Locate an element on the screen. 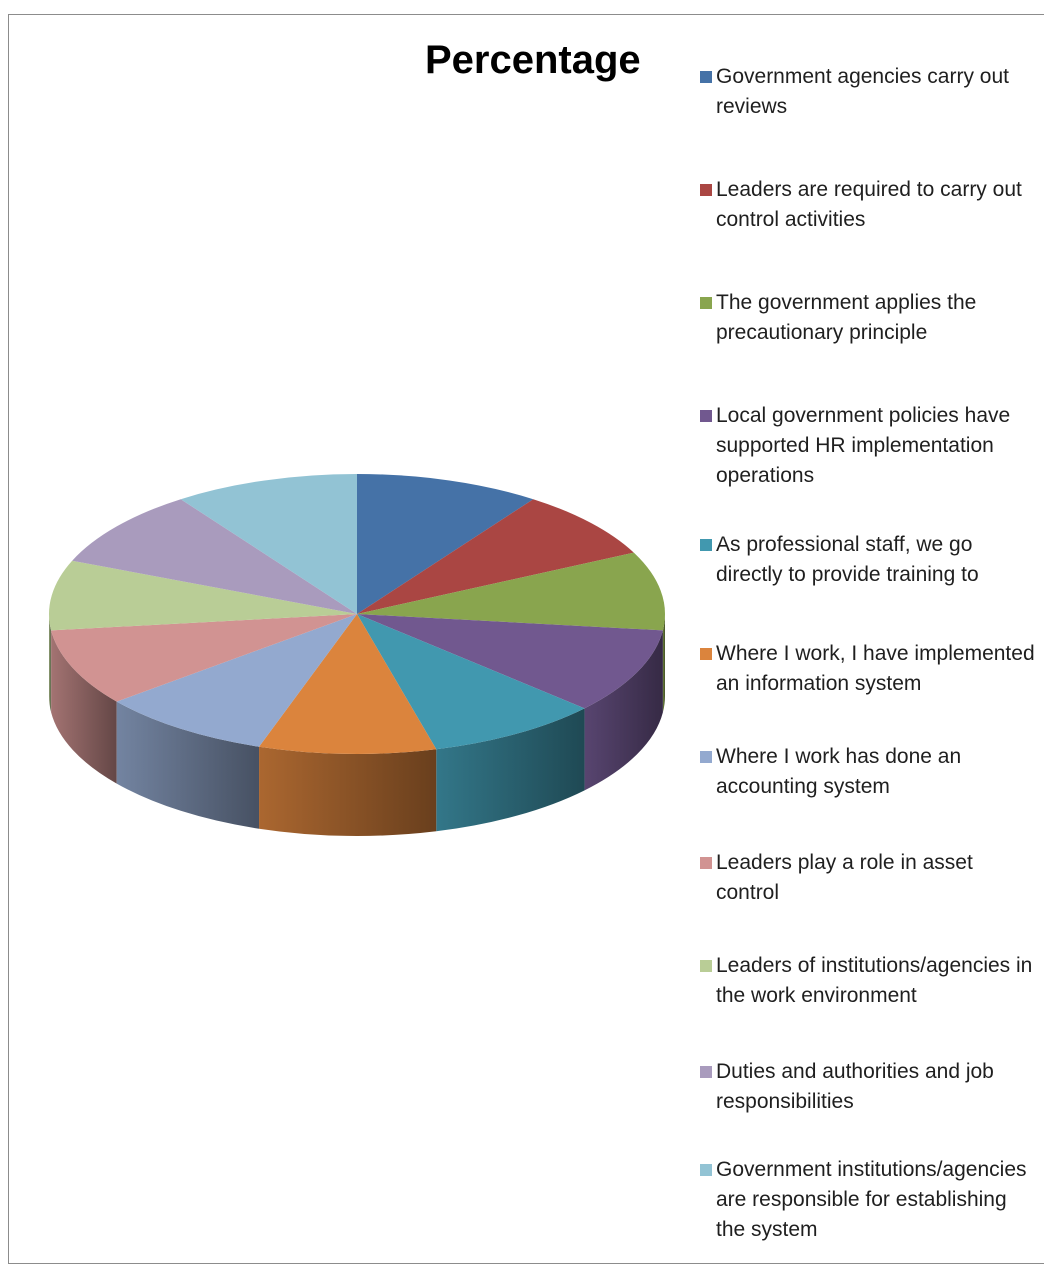 The height and width of the screenshot is (1264, 1044). chart-title: Percentage is located at coordinates (533, 60).